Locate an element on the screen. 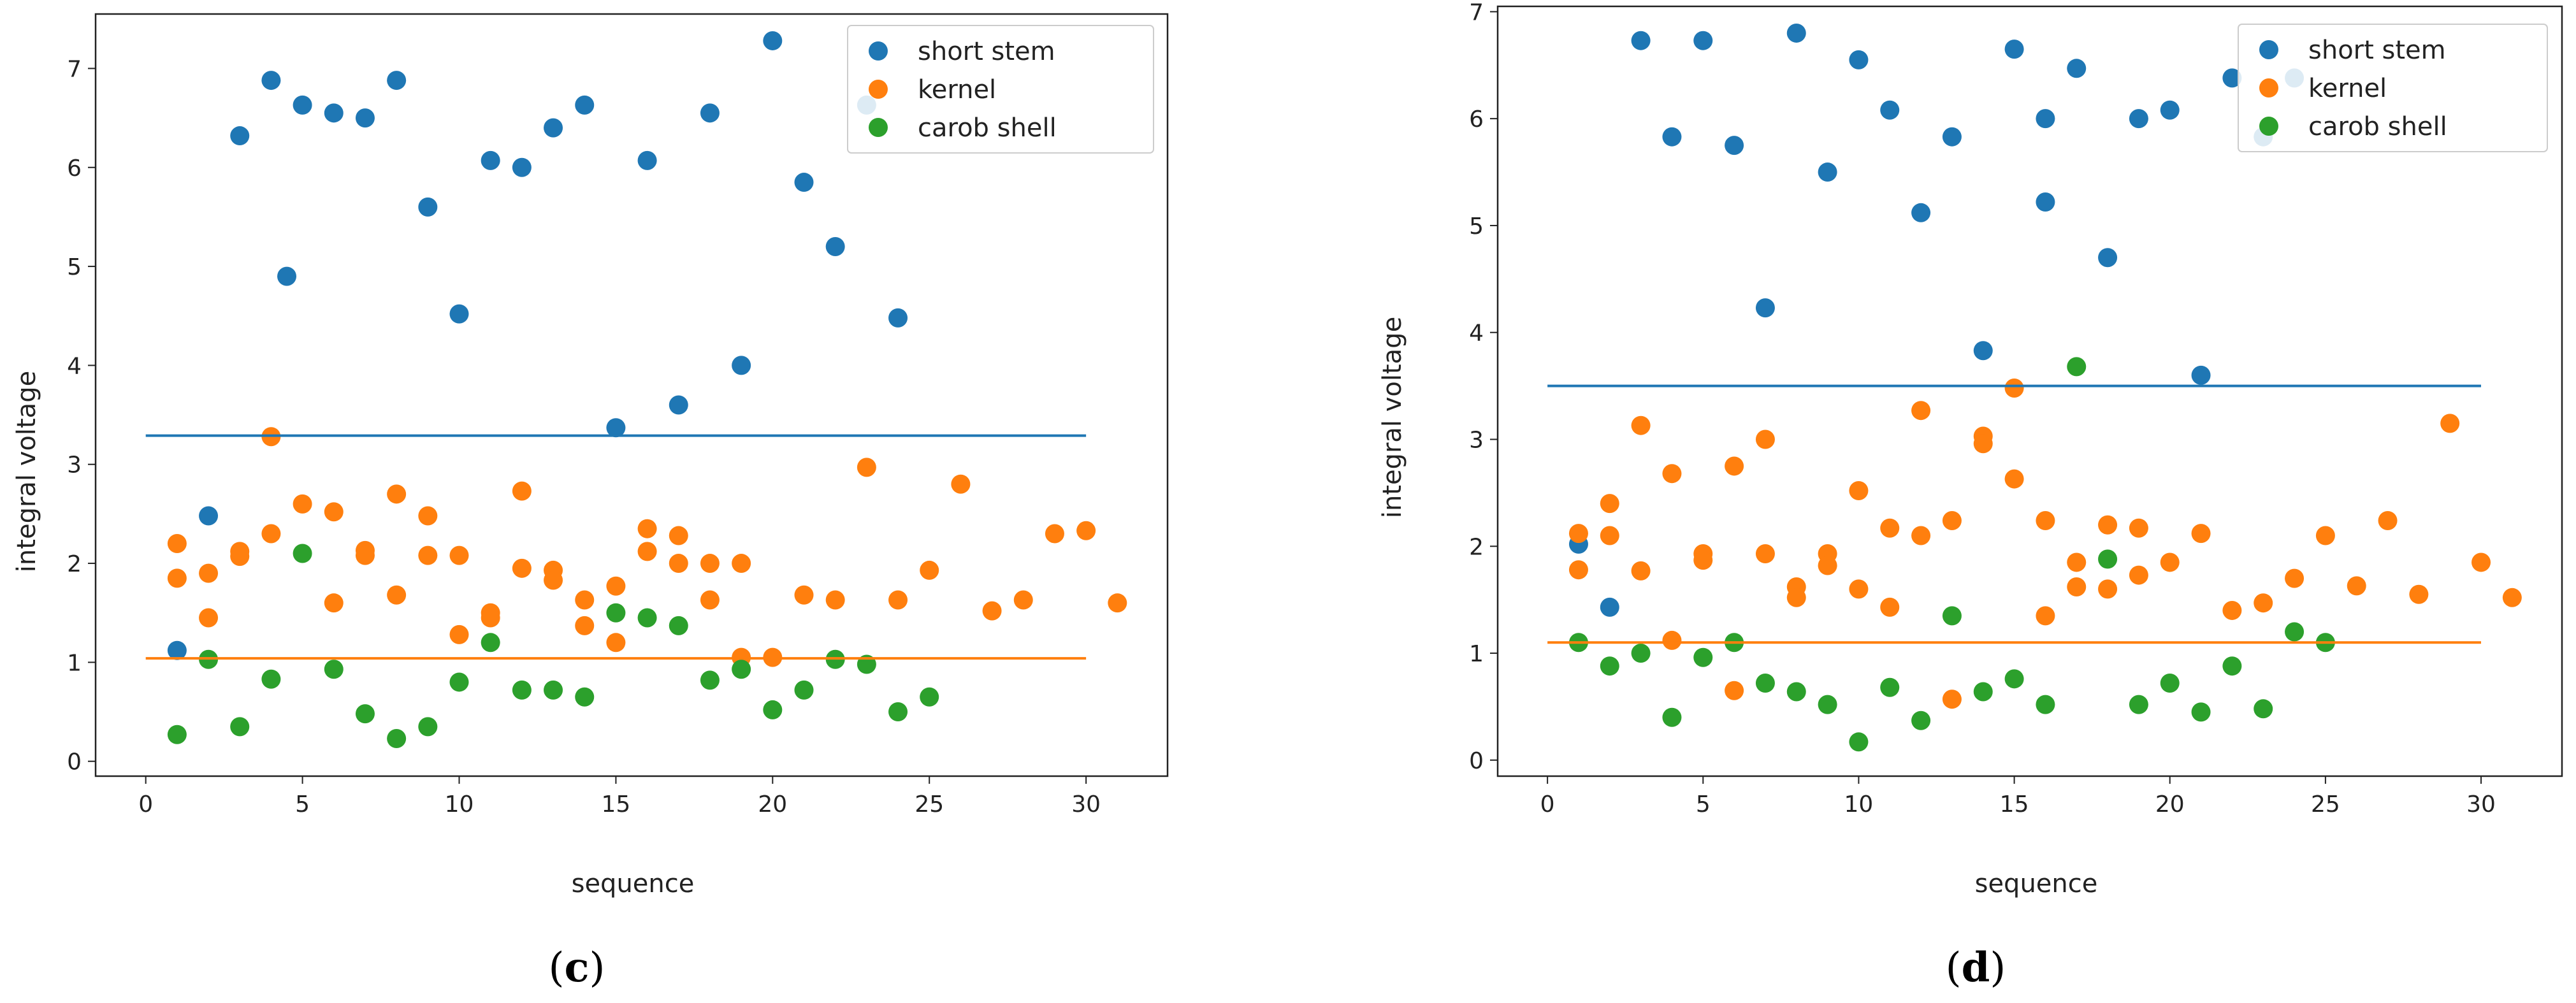 The image size is (2576, 1003). legend-label: carob shell is located at coordinates (987, 128).